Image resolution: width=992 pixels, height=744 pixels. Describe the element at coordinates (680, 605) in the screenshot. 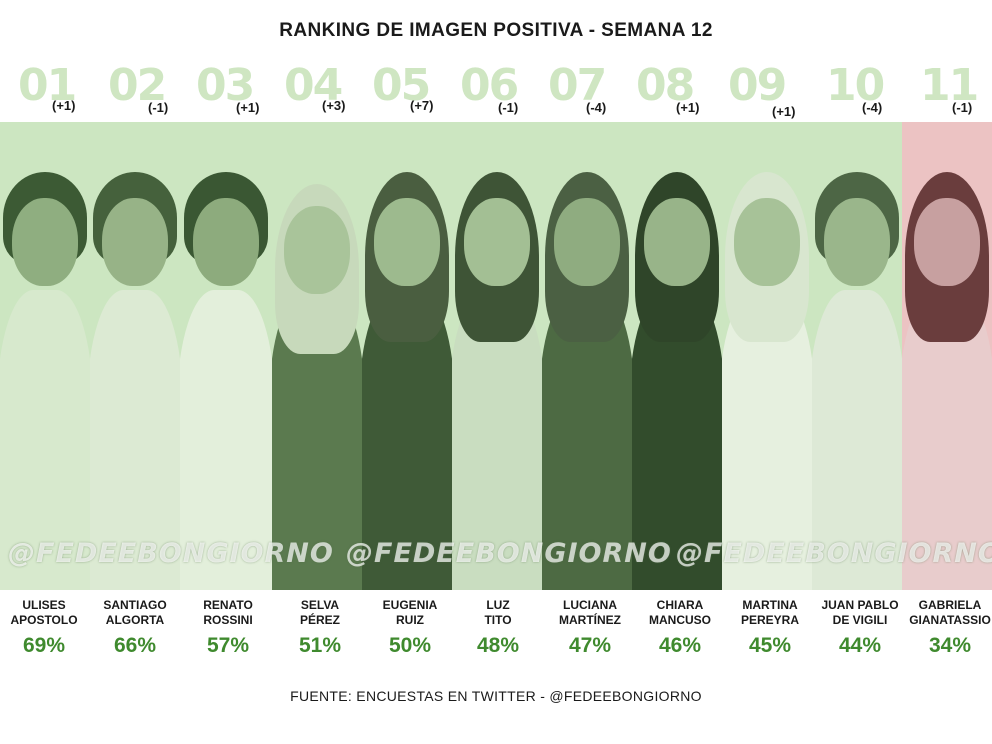

I see `contestant-first-name: CHIARA` at that location.